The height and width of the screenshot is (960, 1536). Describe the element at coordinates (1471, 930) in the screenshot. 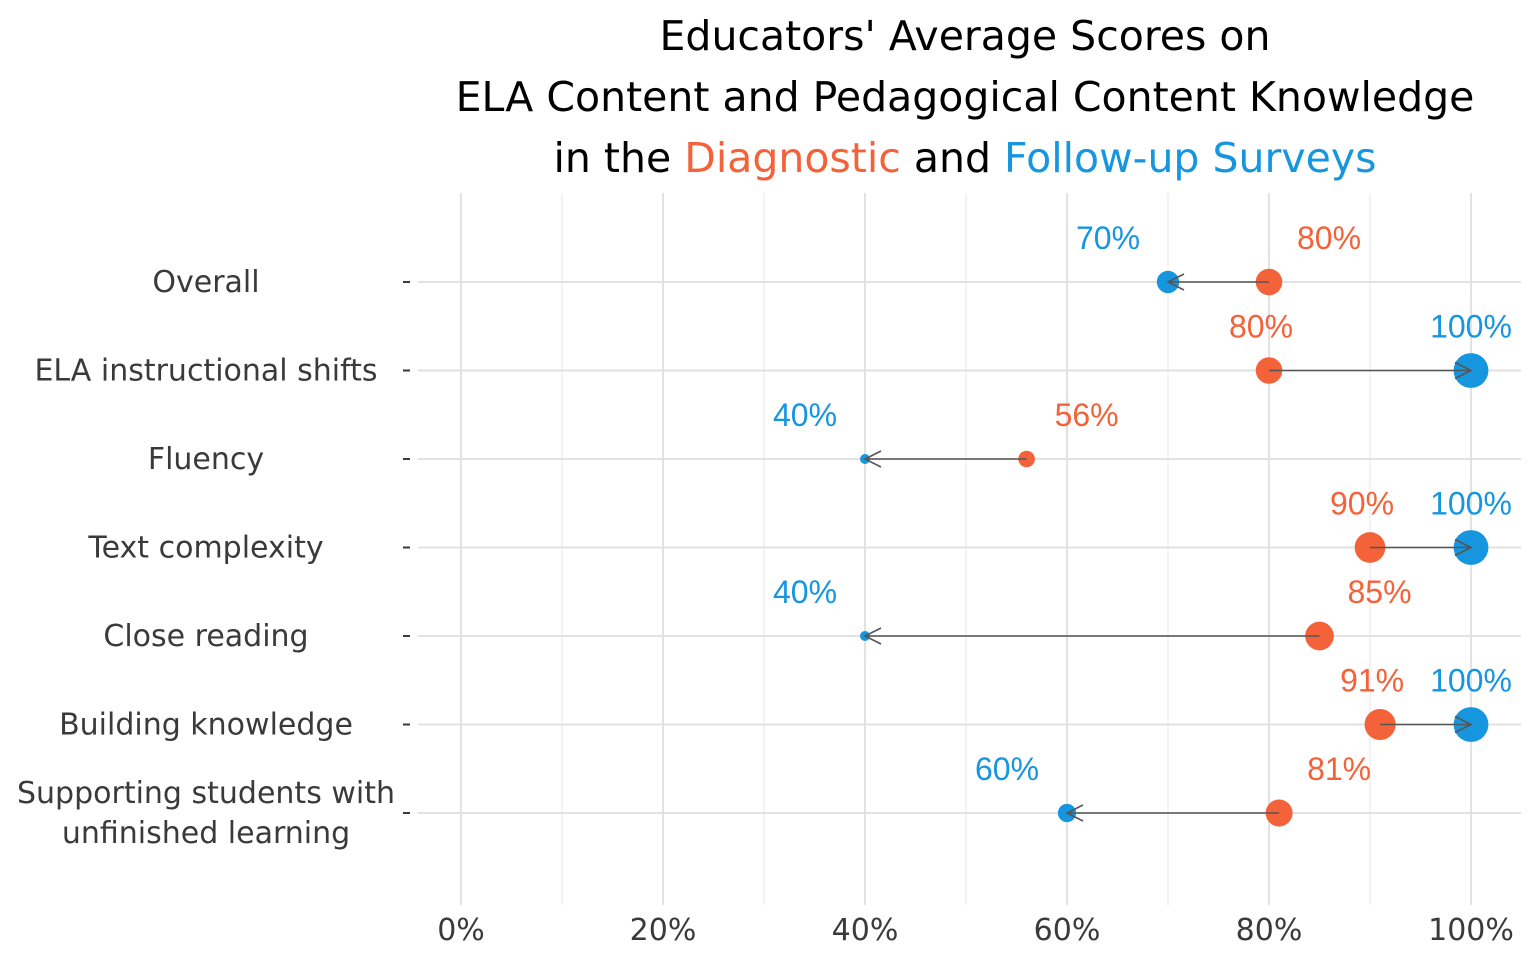

I see `x-tick-label: 100%` at that location.